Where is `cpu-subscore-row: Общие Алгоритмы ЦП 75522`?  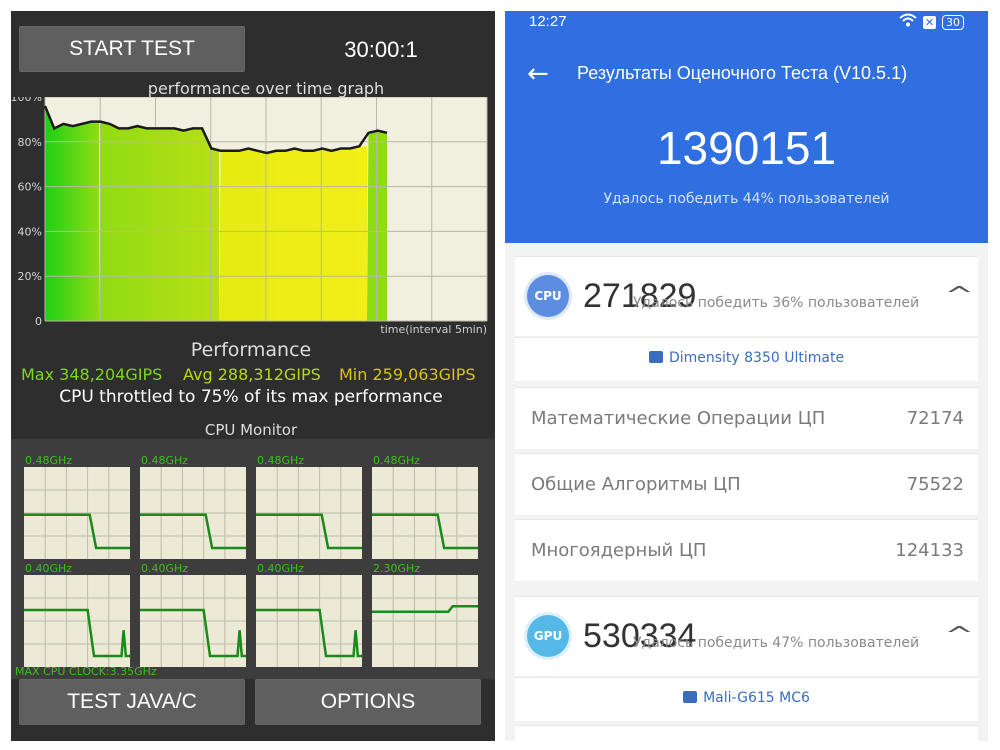
cpu-subscore-row: Общие Алгоритмы ЦП 75522 is located at coordinates (746, 484).